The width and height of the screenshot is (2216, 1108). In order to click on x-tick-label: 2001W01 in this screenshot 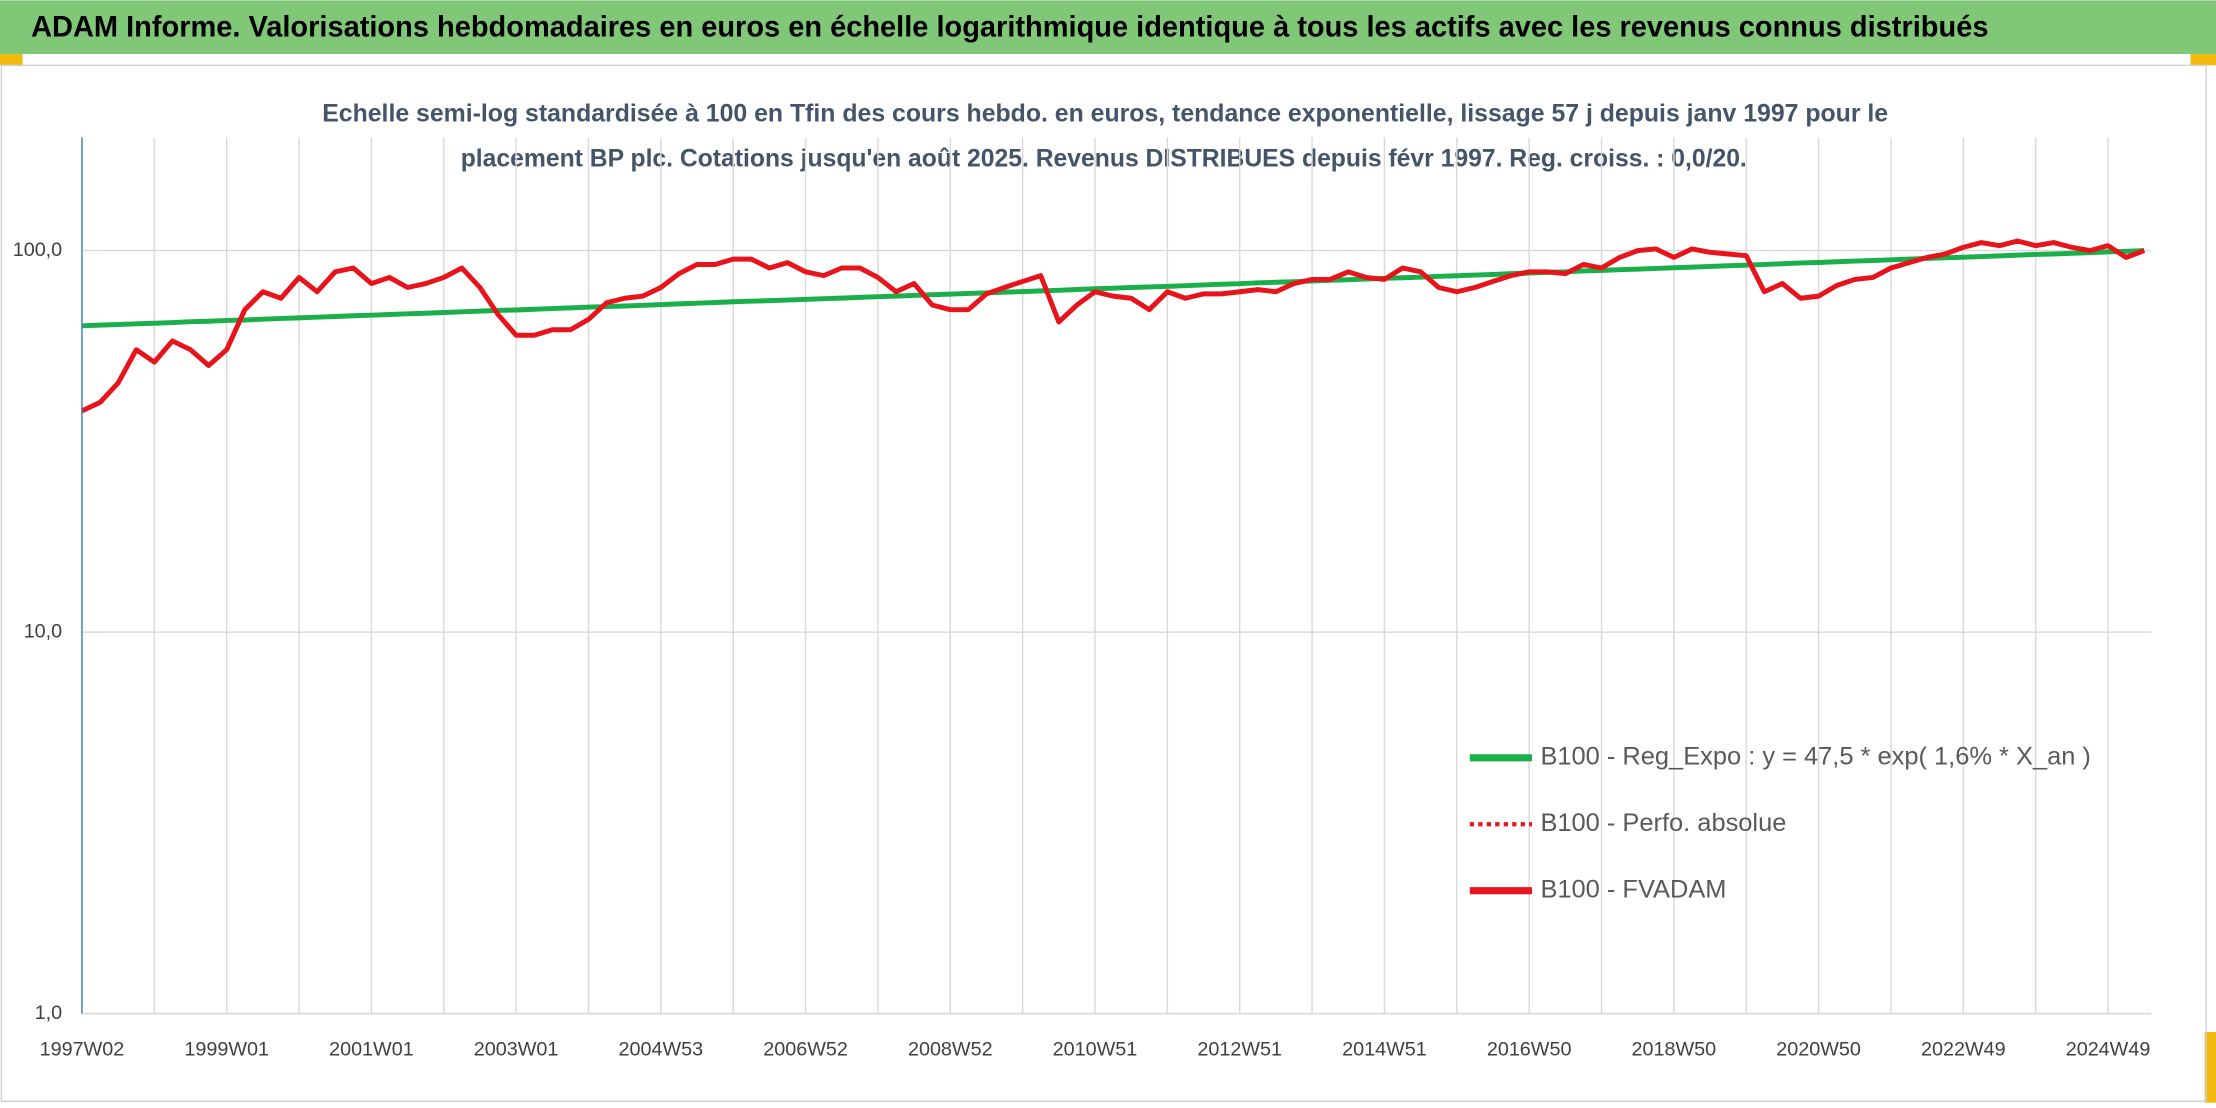, I will do `click(371, 1050)`.